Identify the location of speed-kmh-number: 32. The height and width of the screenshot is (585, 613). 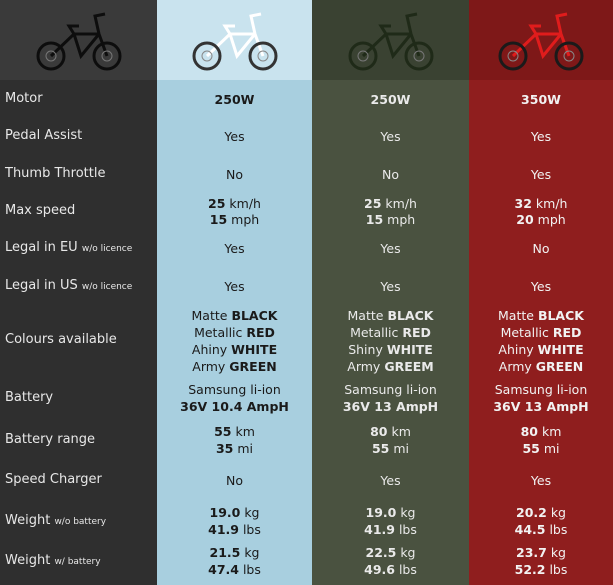
(523, 203).